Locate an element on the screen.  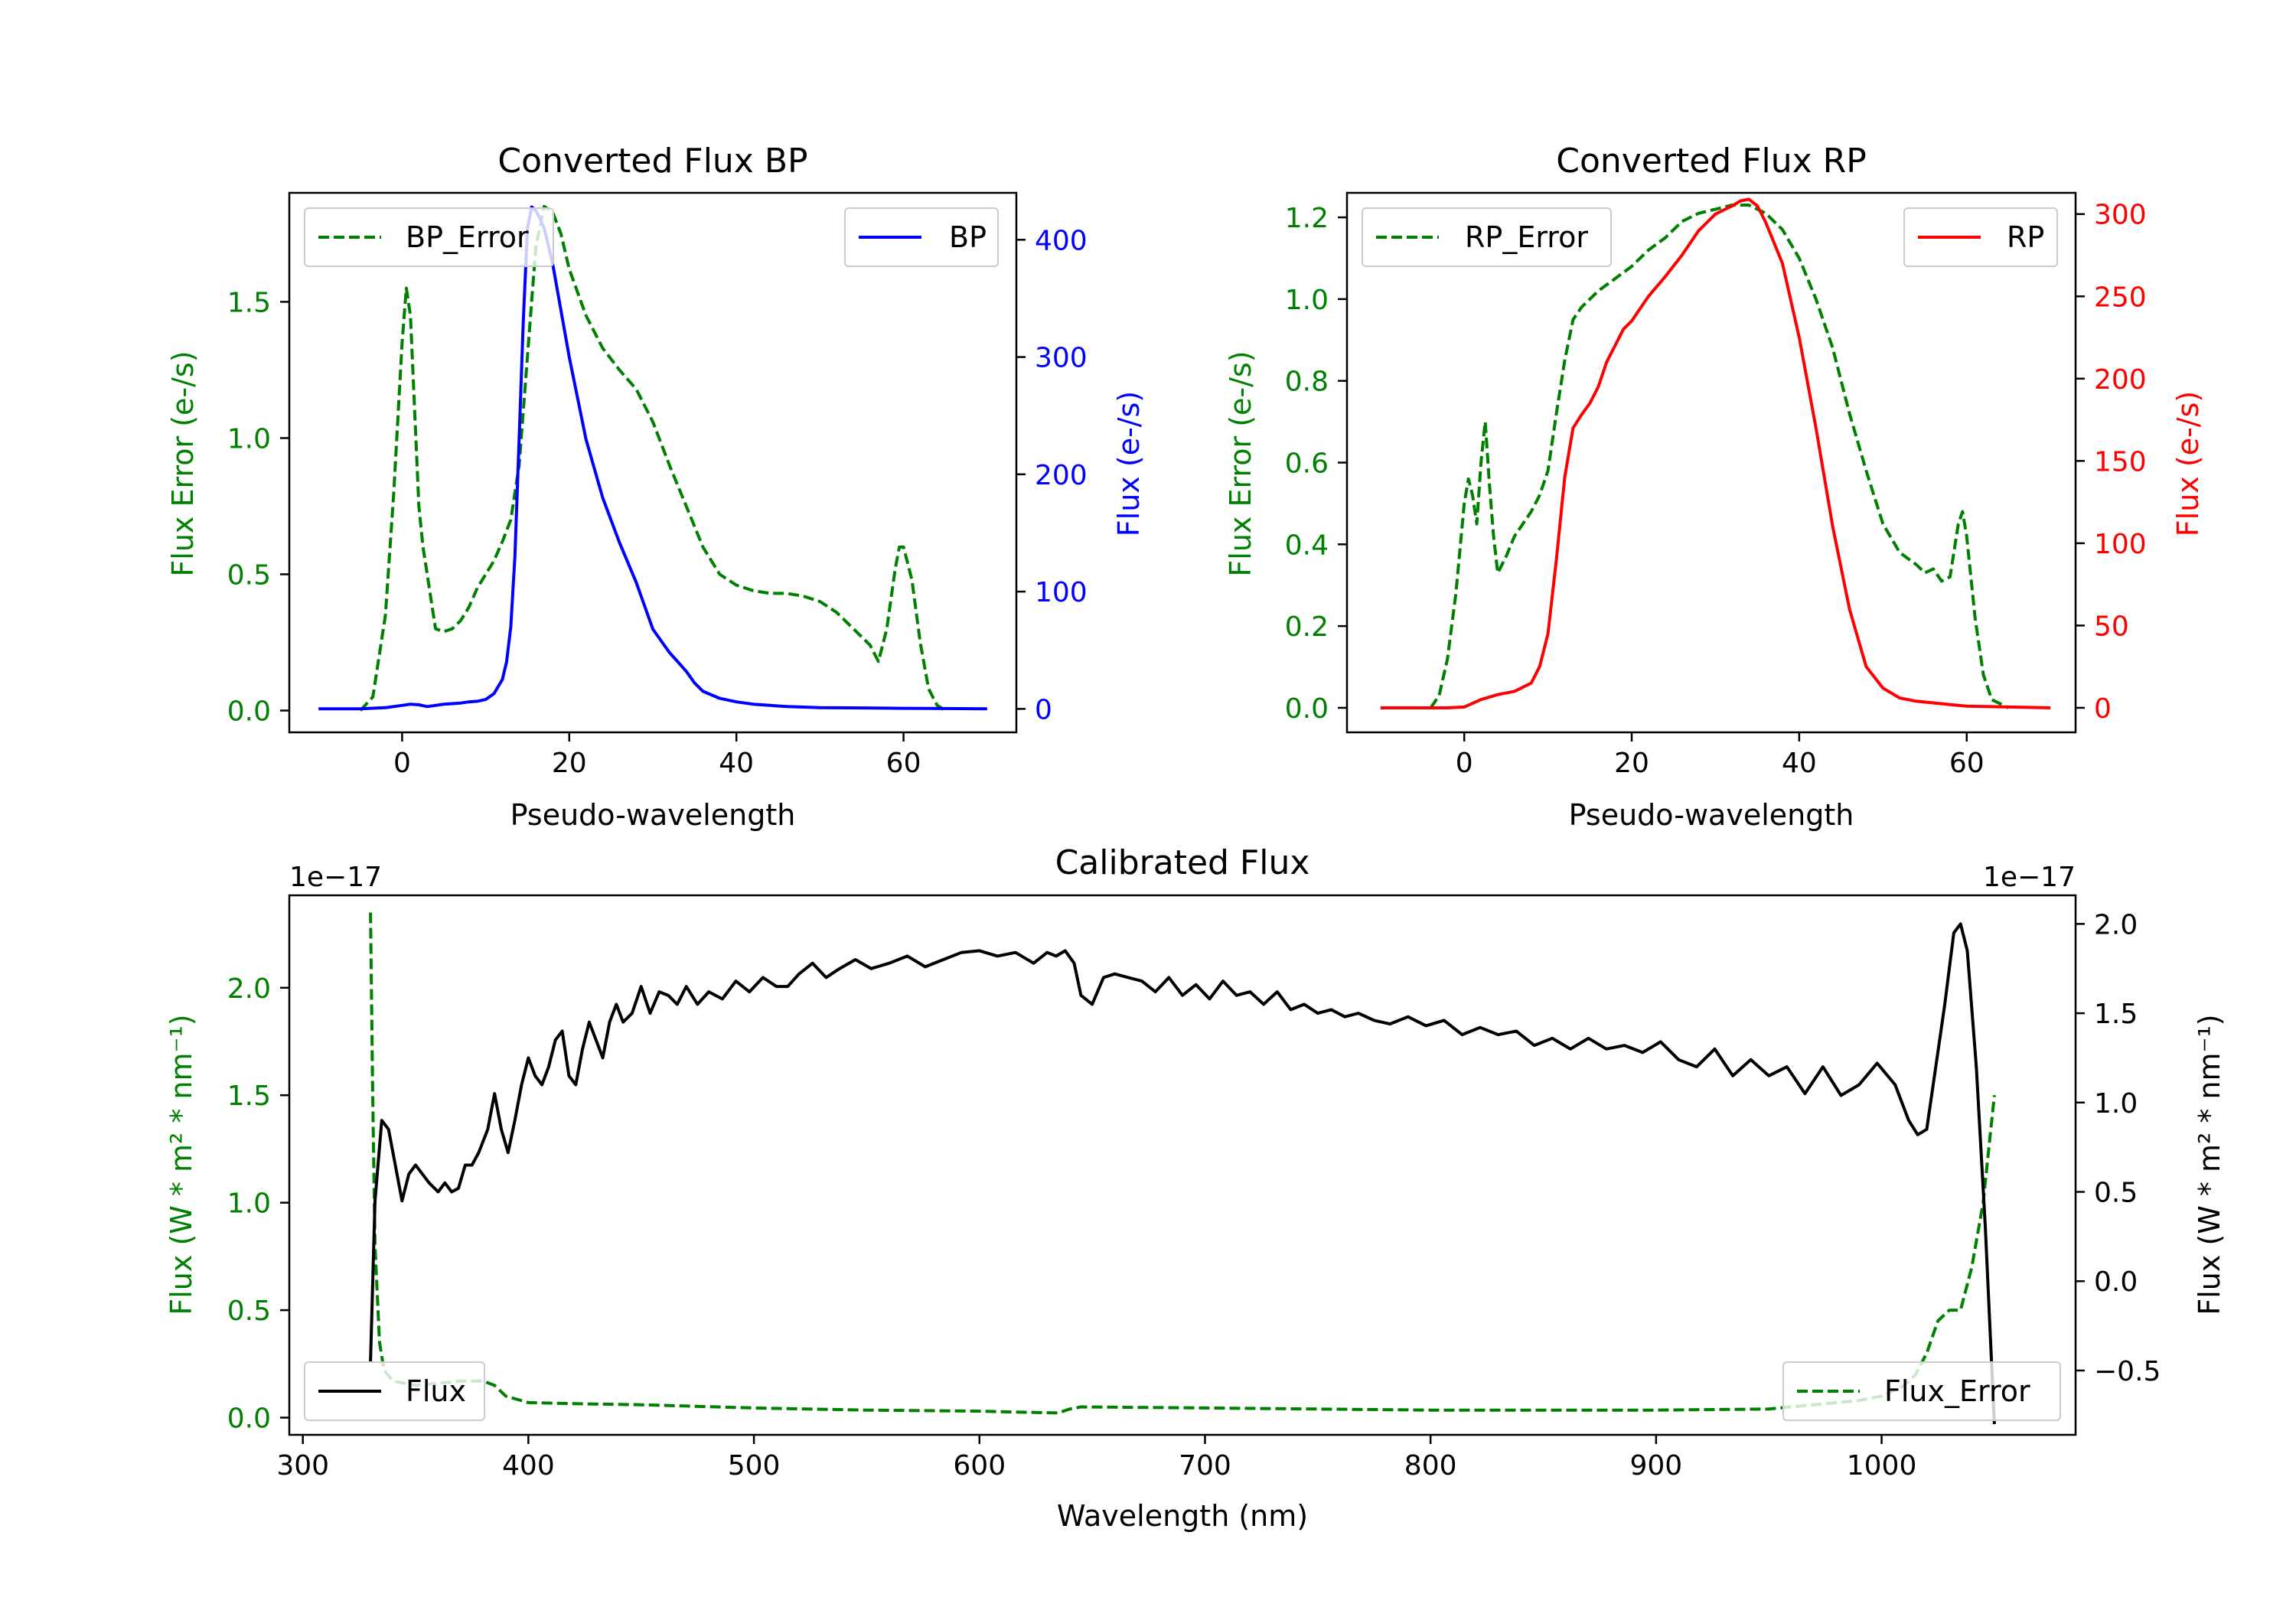
rp-right-tick-label: 100 is located at coordinates (2120, 544).